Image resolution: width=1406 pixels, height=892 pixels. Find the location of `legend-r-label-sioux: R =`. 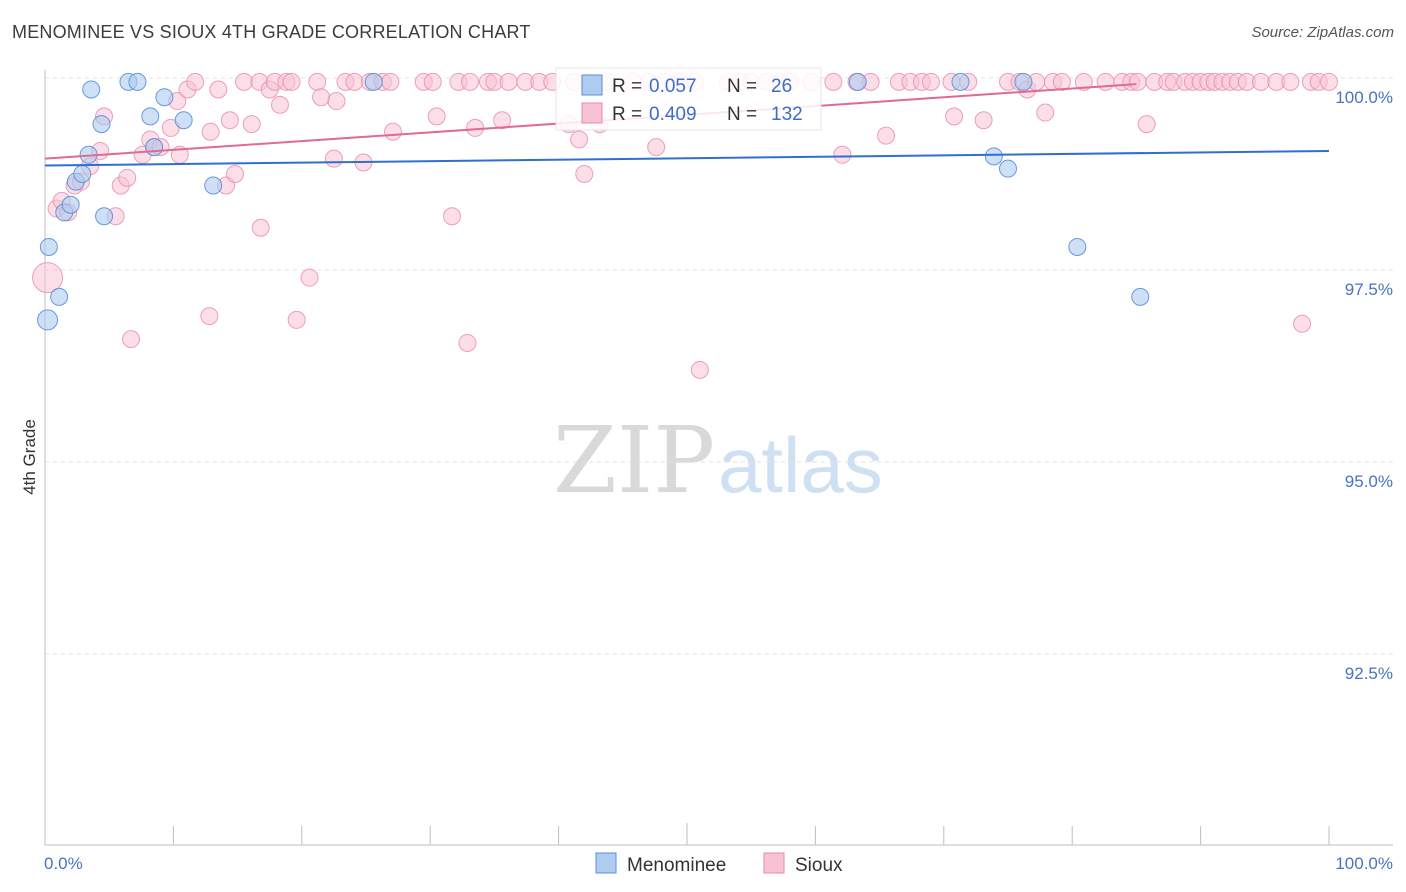

legend-r-label-sioux: R = is located at coordinates (627, 114).